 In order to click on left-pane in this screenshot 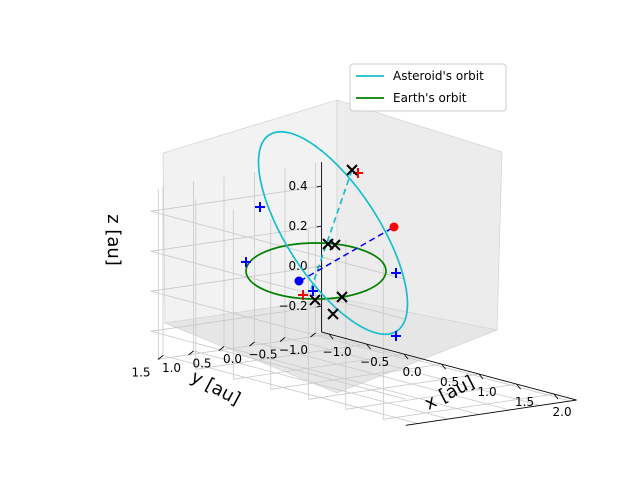, I will do `click(250, 211)`.